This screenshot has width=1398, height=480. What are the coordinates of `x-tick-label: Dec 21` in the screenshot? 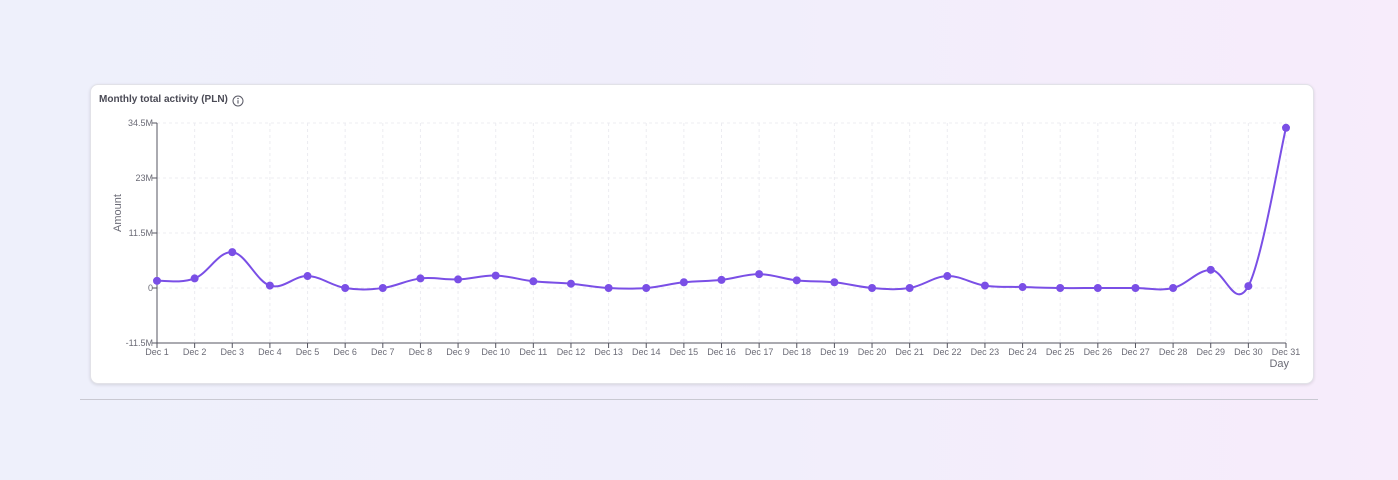 It's located at (909, 352).